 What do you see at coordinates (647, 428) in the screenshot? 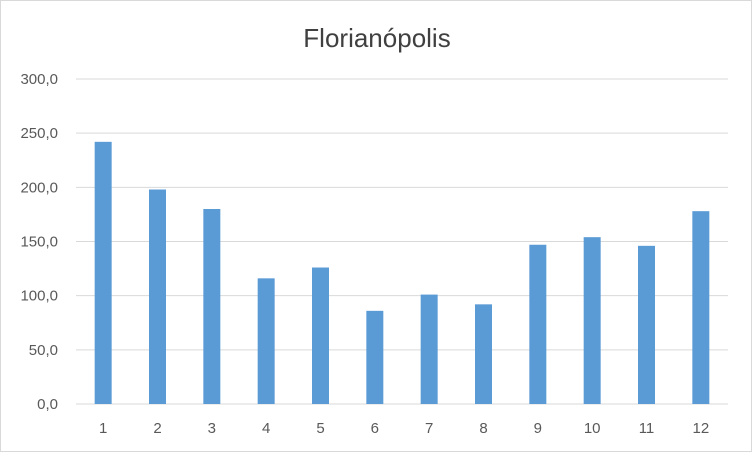
I see `x-tick-label: 11` at bounding box center [647, 428].